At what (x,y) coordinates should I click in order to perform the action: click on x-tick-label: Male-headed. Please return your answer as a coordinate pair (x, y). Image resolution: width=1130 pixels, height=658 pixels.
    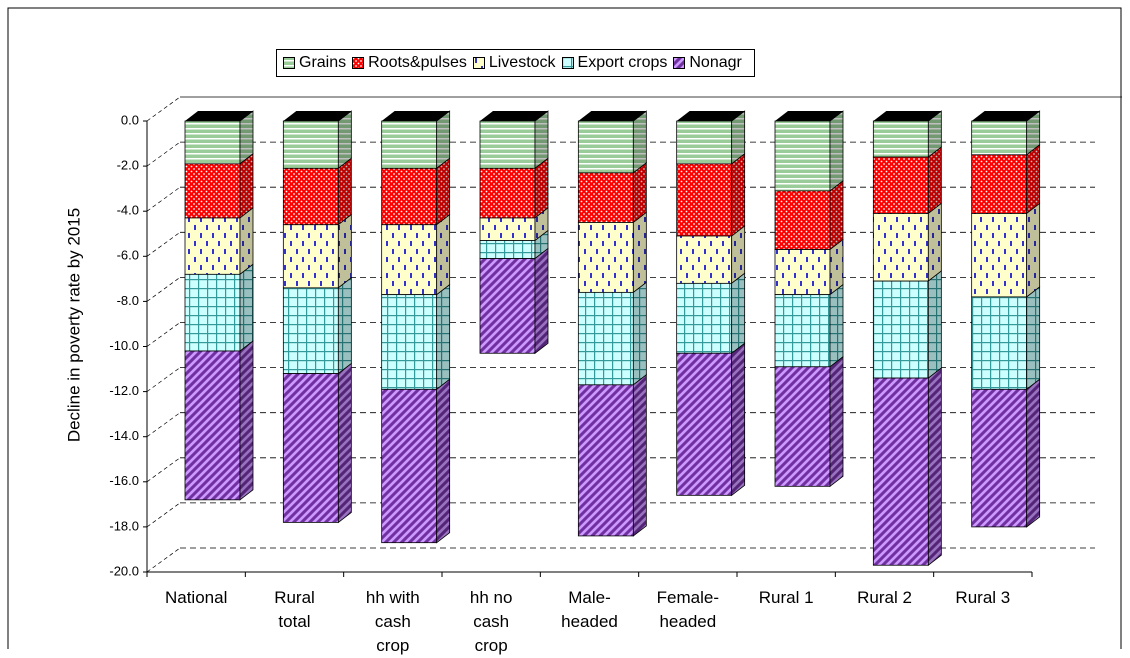
    Looking at the image, I should click on (589, 609).